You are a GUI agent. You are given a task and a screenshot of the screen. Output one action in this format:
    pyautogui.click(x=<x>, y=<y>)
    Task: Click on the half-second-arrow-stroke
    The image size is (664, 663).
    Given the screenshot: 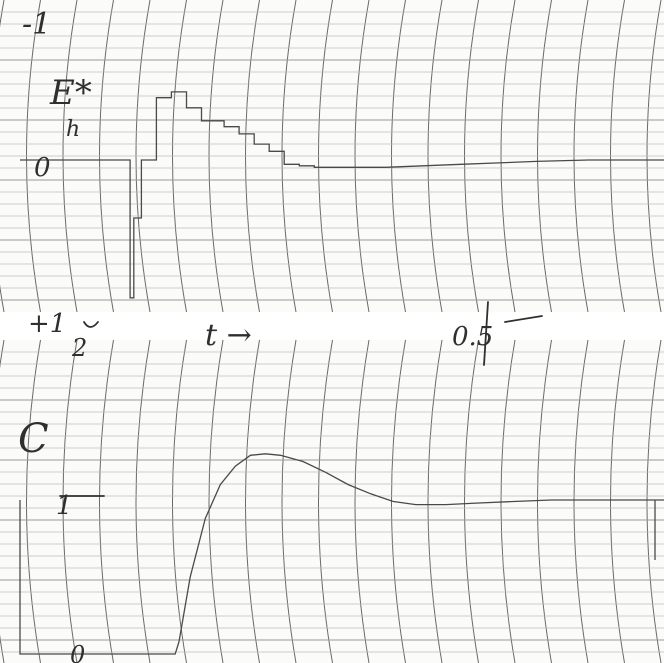 What is the action you would take?
    pyautogui.click(x=523, y=319)
    